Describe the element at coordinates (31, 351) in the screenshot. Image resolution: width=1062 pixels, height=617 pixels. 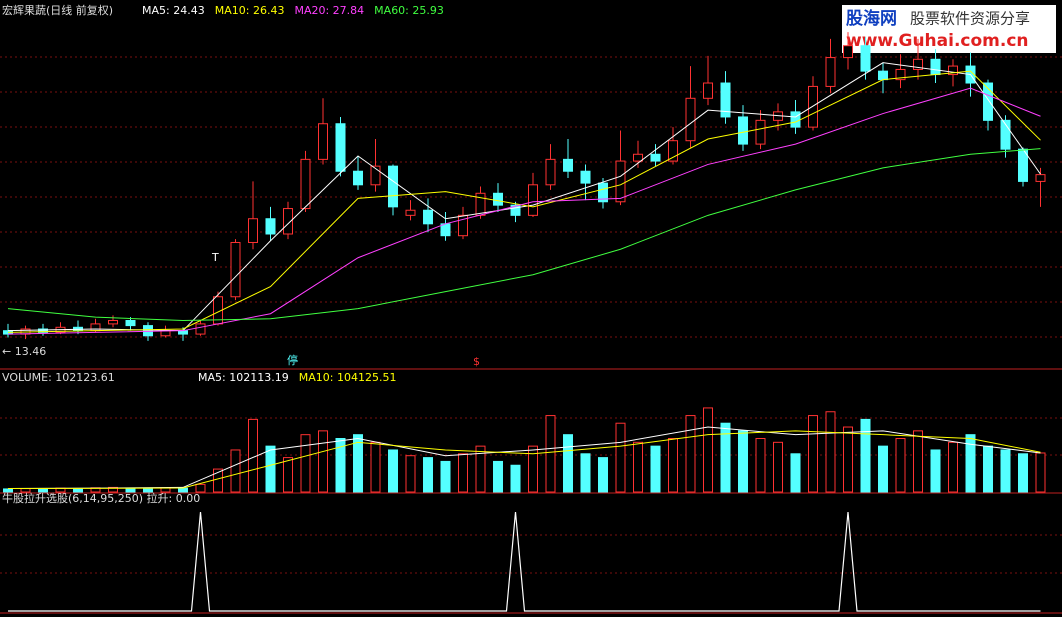
I see `low-value: 13.46` at that location.